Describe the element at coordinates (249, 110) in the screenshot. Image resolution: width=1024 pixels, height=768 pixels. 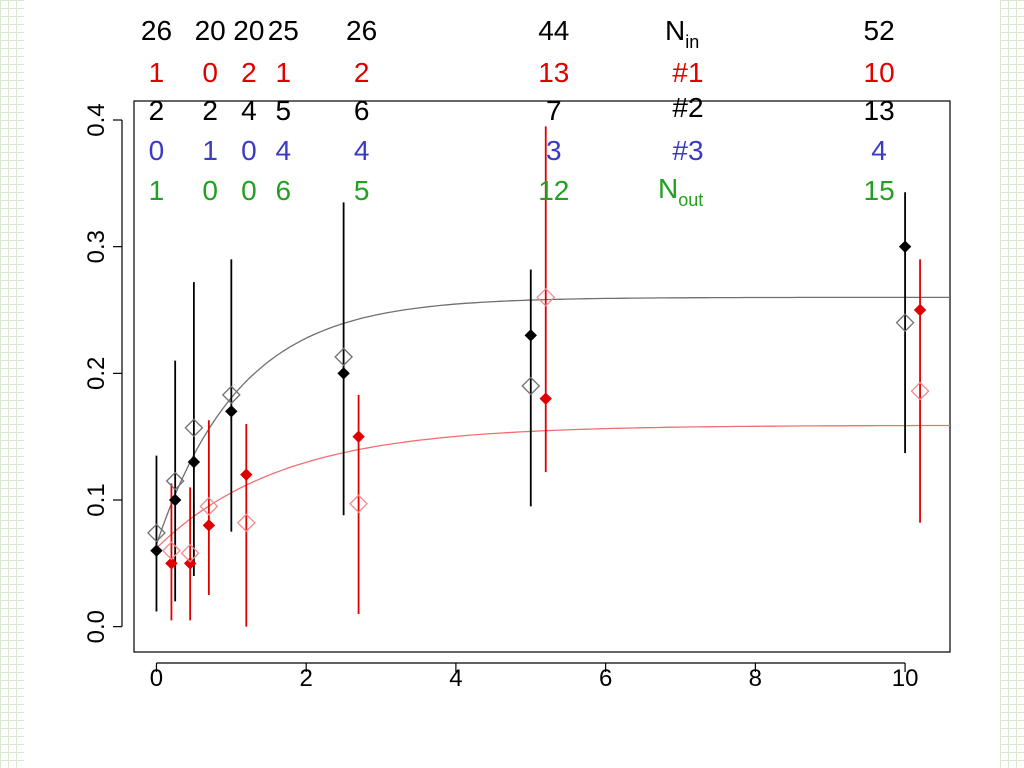
I see `annotation-col3-row3: 4` at that location.